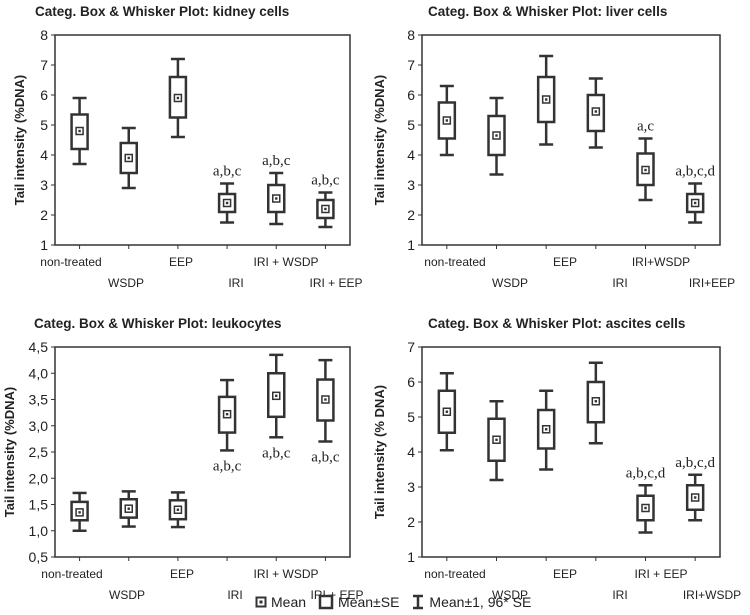 This screenshot has width=750, height=615. Describe the element at coordinates (39, 557) in the screenshot. I see `y-tick-label: 0,5` at that location.